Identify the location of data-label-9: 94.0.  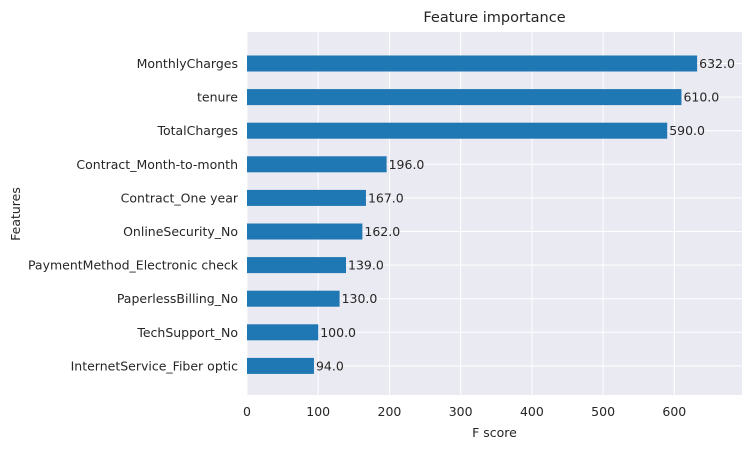
(330, 365).